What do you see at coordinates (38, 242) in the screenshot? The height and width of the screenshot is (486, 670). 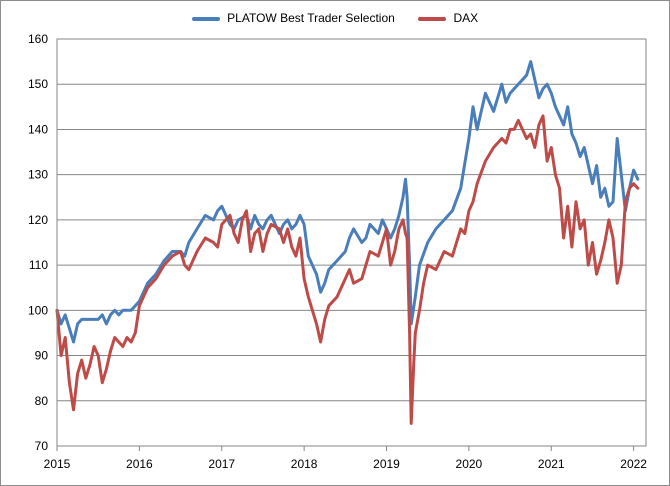 I see `y-axis-ticks: 70 80 90 100 110 120 130 140 150 160` at bounding box center [38, 242].